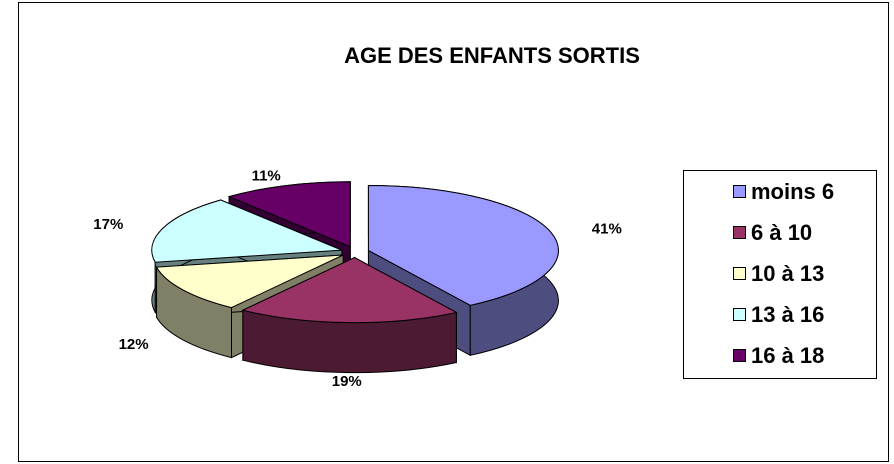  I want to click on legend-label: 13 à 16, so click(787, 314).